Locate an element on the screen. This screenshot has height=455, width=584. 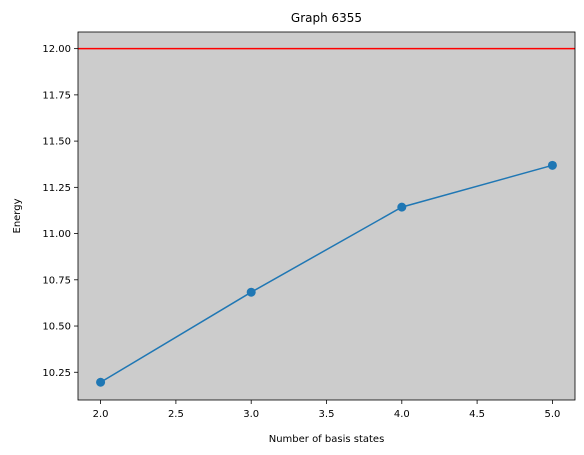
y-tick-label: 10.75 is located at coordinates (56, 280).